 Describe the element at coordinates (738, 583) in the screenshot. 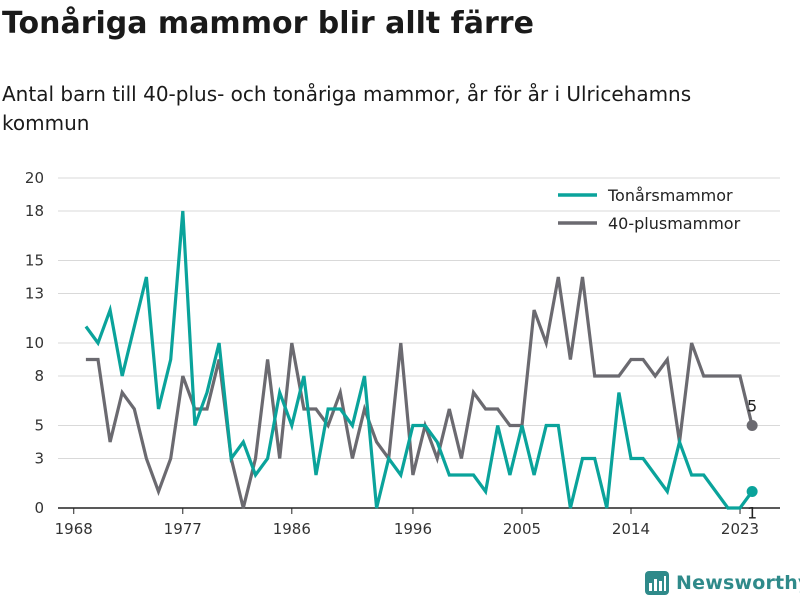

I see `brand-name: Newsworthy` at that location.